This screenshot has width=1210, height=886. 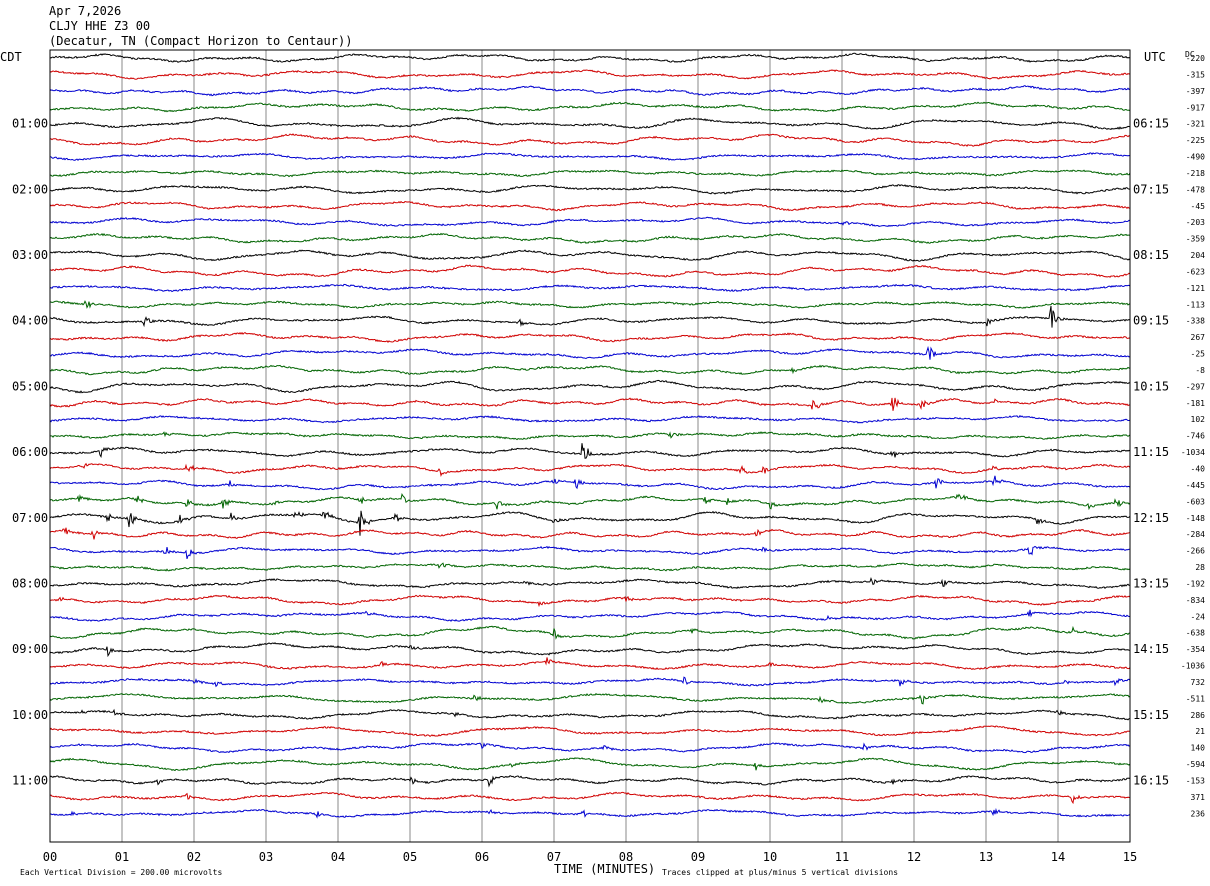 What do you see at coordinates (1195, 321) in the screenshot?
I see `dc-offset-label: -338` at bounding box center [1195, 321].